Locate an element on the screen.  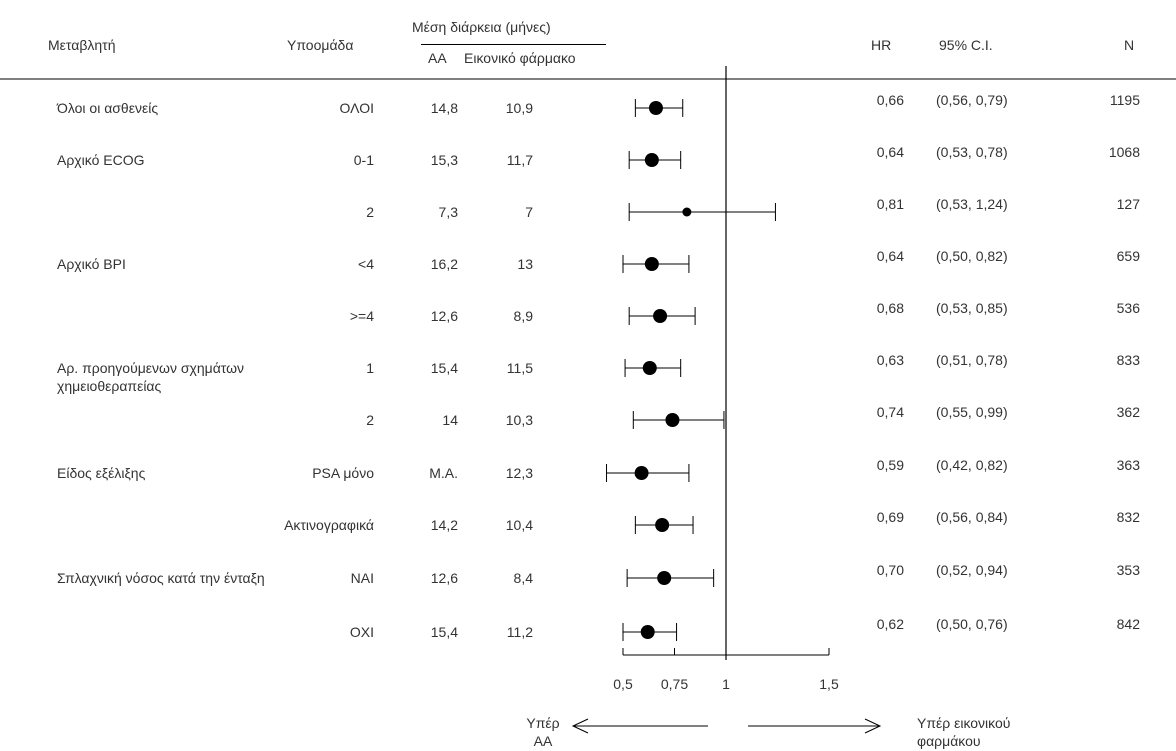
row-placebo-median: 10,9 is located at coordinates (519, 108).